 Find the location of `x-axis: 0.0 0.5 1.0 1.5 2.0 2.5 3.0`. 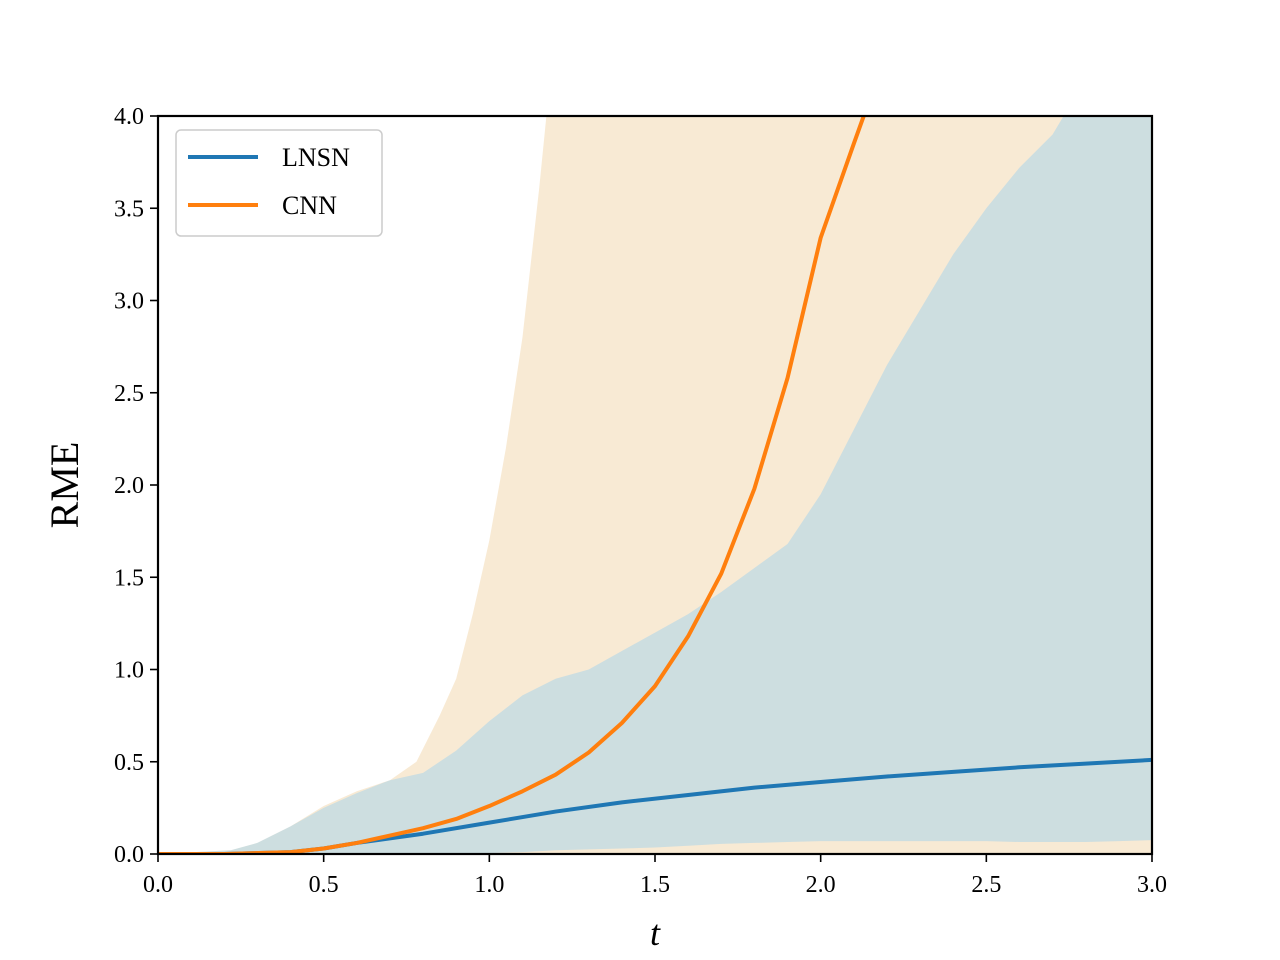

x-axis: 0.0 0.5 1.0 1.5 2.0 2.5 3.0 is located at coordinates (655, 876).